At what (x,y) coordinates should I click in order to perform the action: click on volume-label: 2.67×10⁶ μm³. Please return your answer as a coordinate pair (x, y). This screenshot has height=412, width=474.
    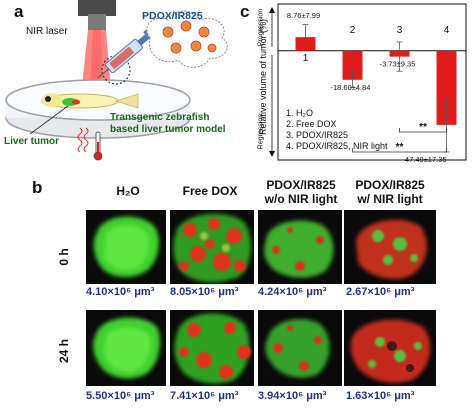
    Looking at the image, I should click on (380, 292).